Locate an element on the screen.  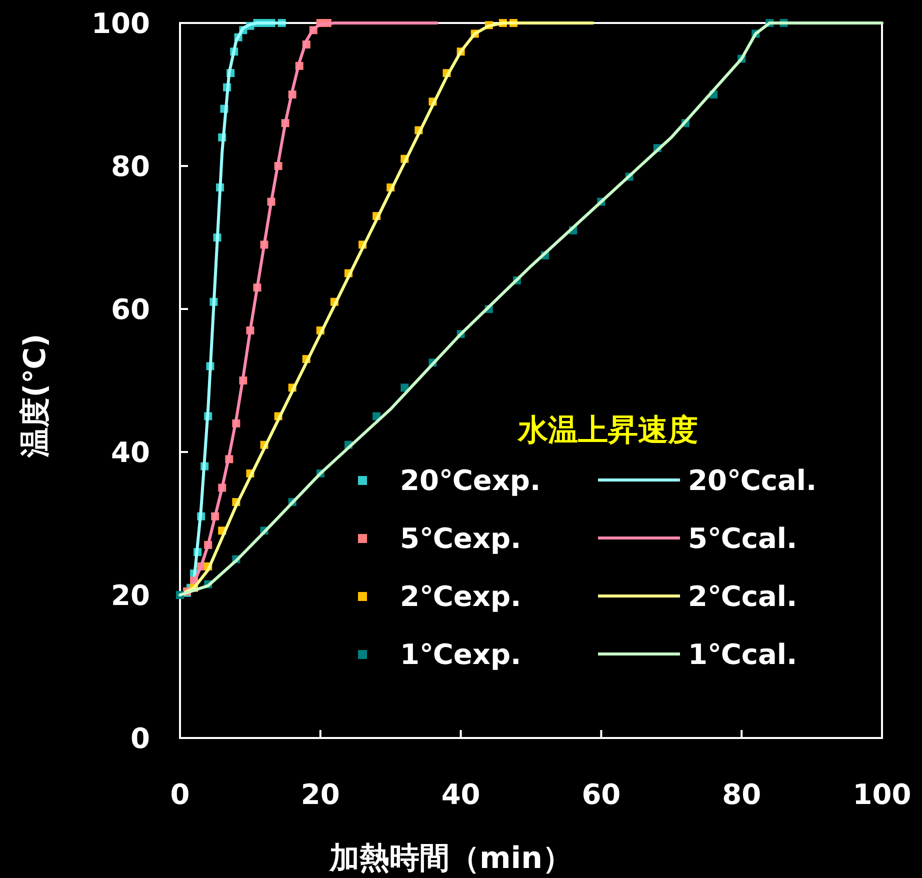
legend-title: 水温上昇速度 is located at coordinates (607, 430).